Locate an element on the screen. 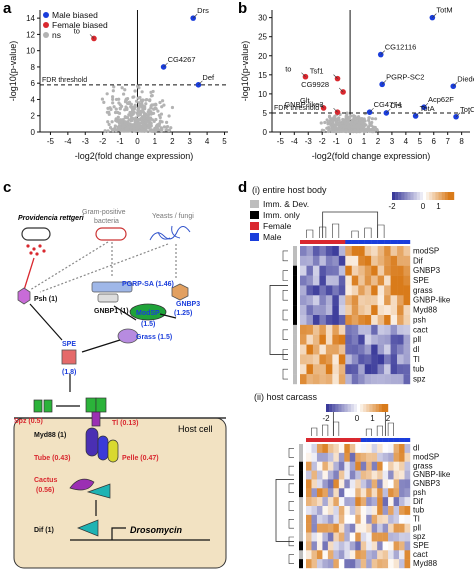 This screenshot has height=577, width=474. point-label: CG4774 is located at coordinates (388, 104).